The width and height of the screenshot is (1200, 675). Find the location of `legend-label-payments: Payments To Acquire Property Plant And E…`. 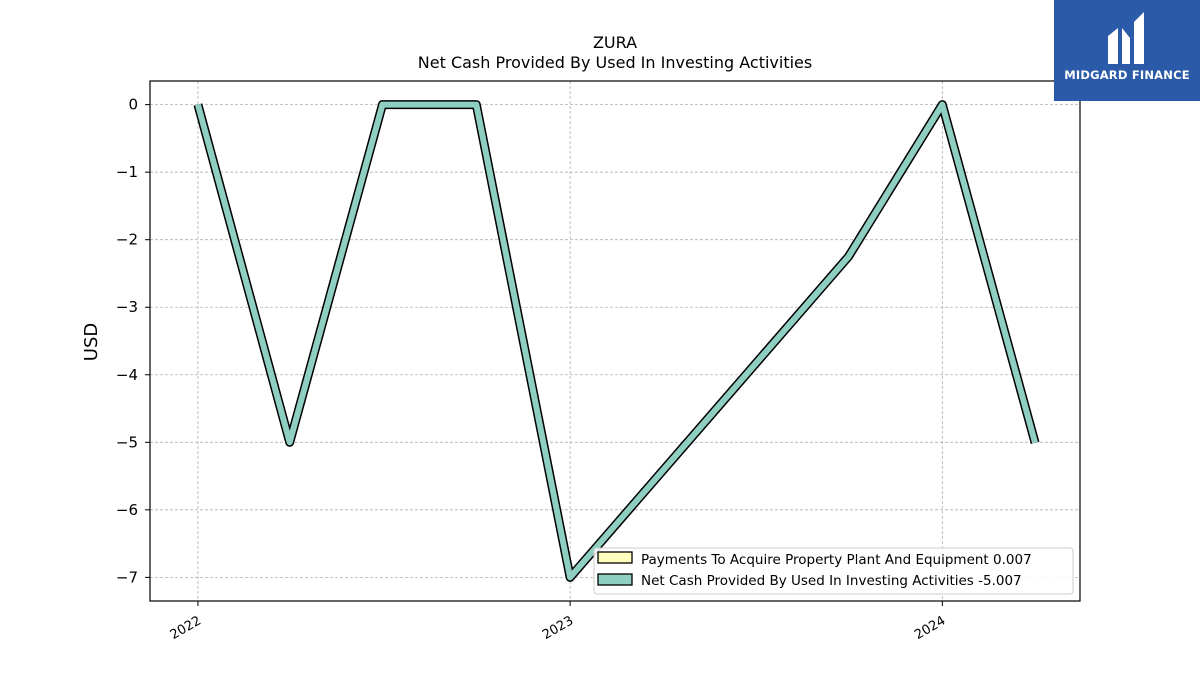

legend-label-payments: Payments To Acquire Property Plant And E… is located at coordinates (836, 560).